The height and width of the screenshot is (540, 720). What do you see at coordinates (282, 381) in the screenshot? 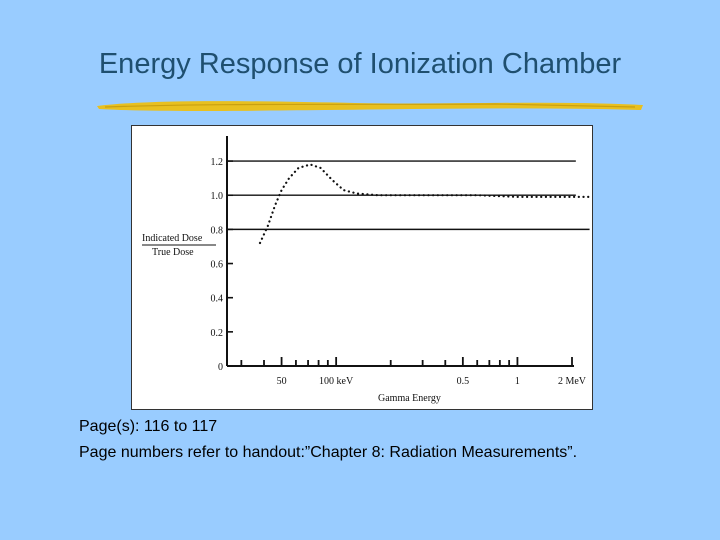
I see `x-tick-label: 50` at bounding box center [282, 381].